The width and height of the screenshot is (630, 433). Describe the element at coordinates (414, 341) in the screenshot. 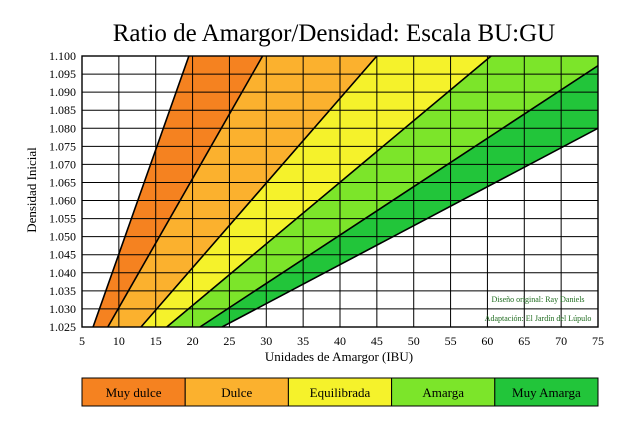

I see `x-tick-label-9: 50` at that location.